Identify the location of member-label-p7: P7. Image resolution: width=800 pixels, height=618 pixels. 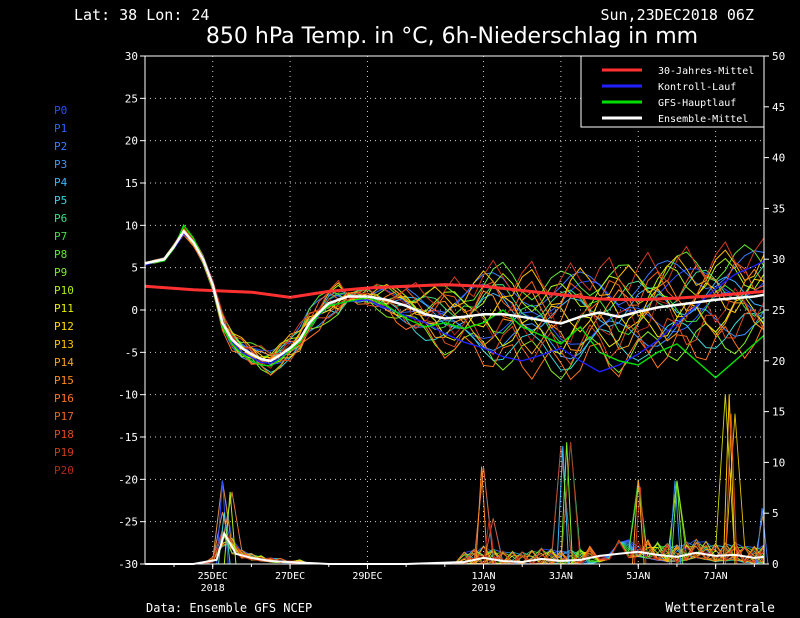
(60, 236).